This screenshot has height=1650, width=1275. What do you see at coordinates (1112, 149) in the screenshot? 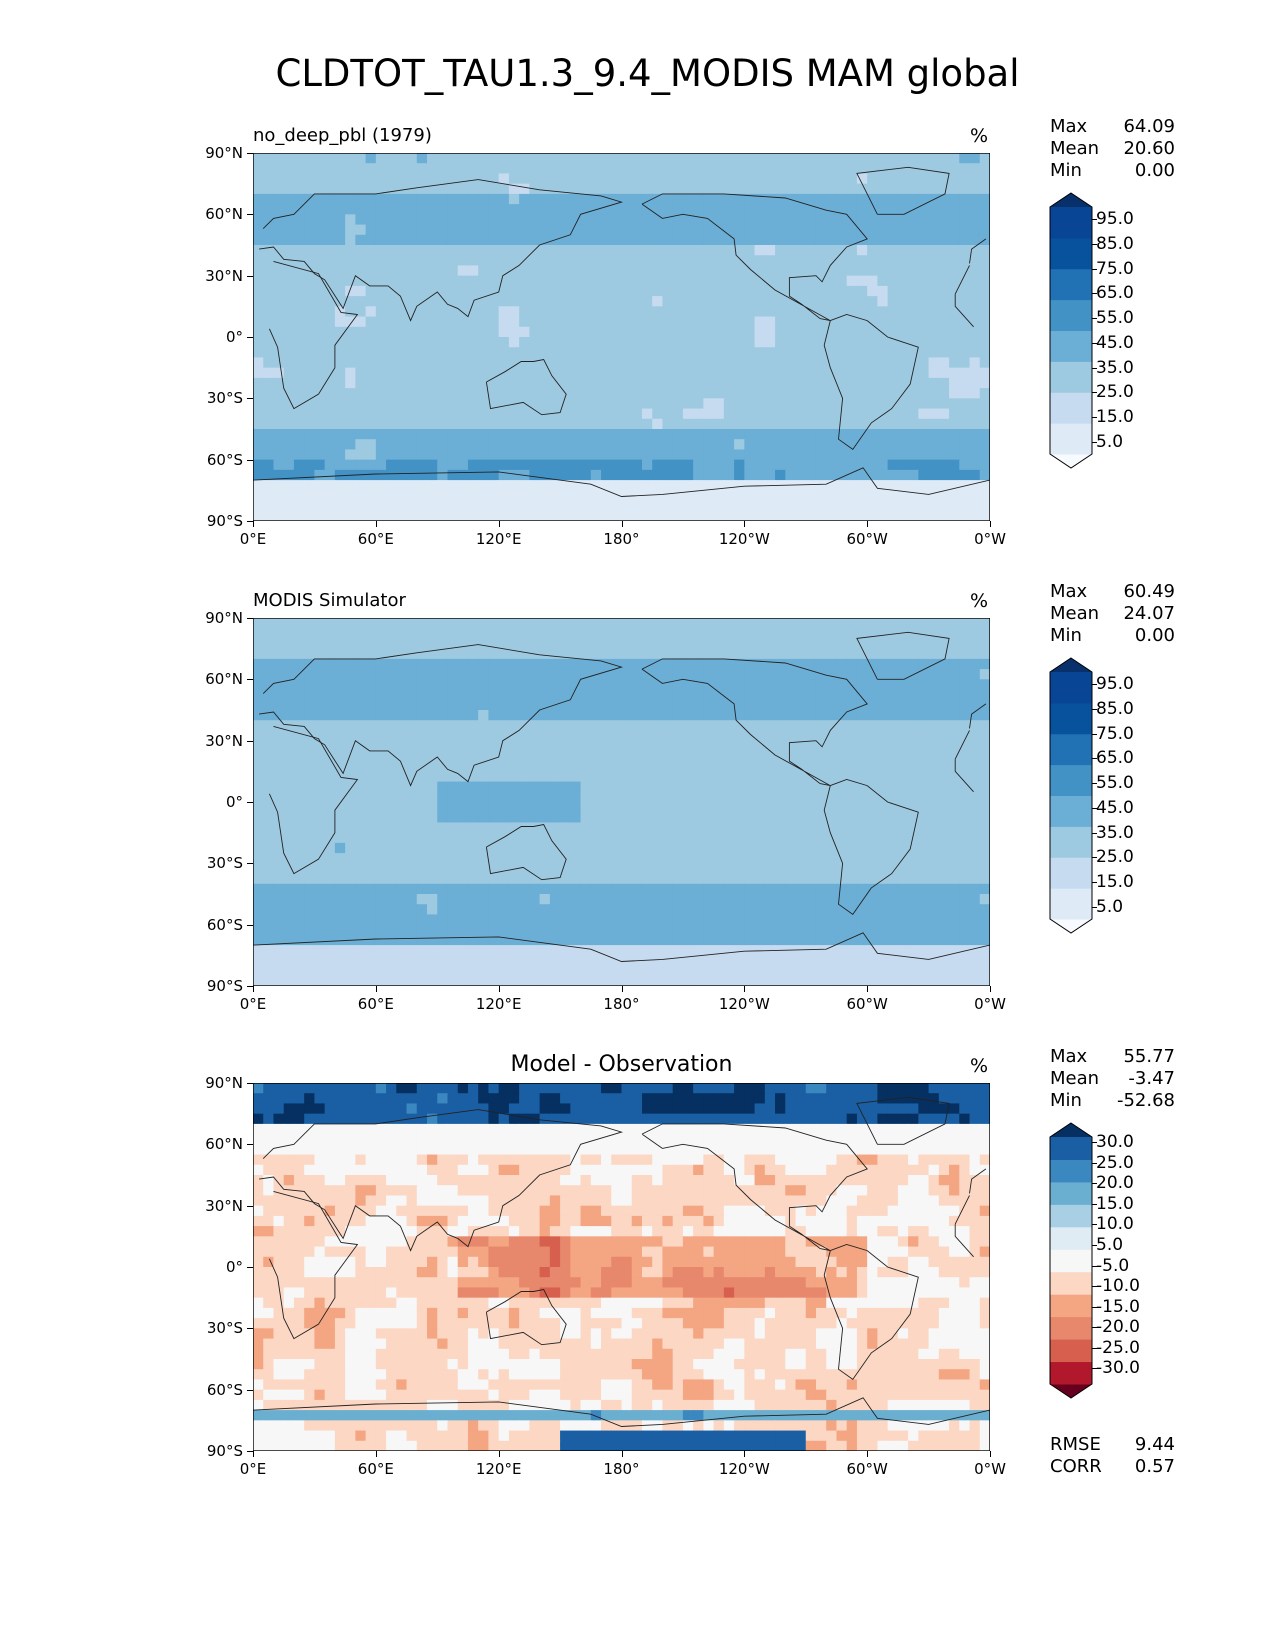
I see `stat-row: Mean 20.60` at bounding box center [1112, 149].